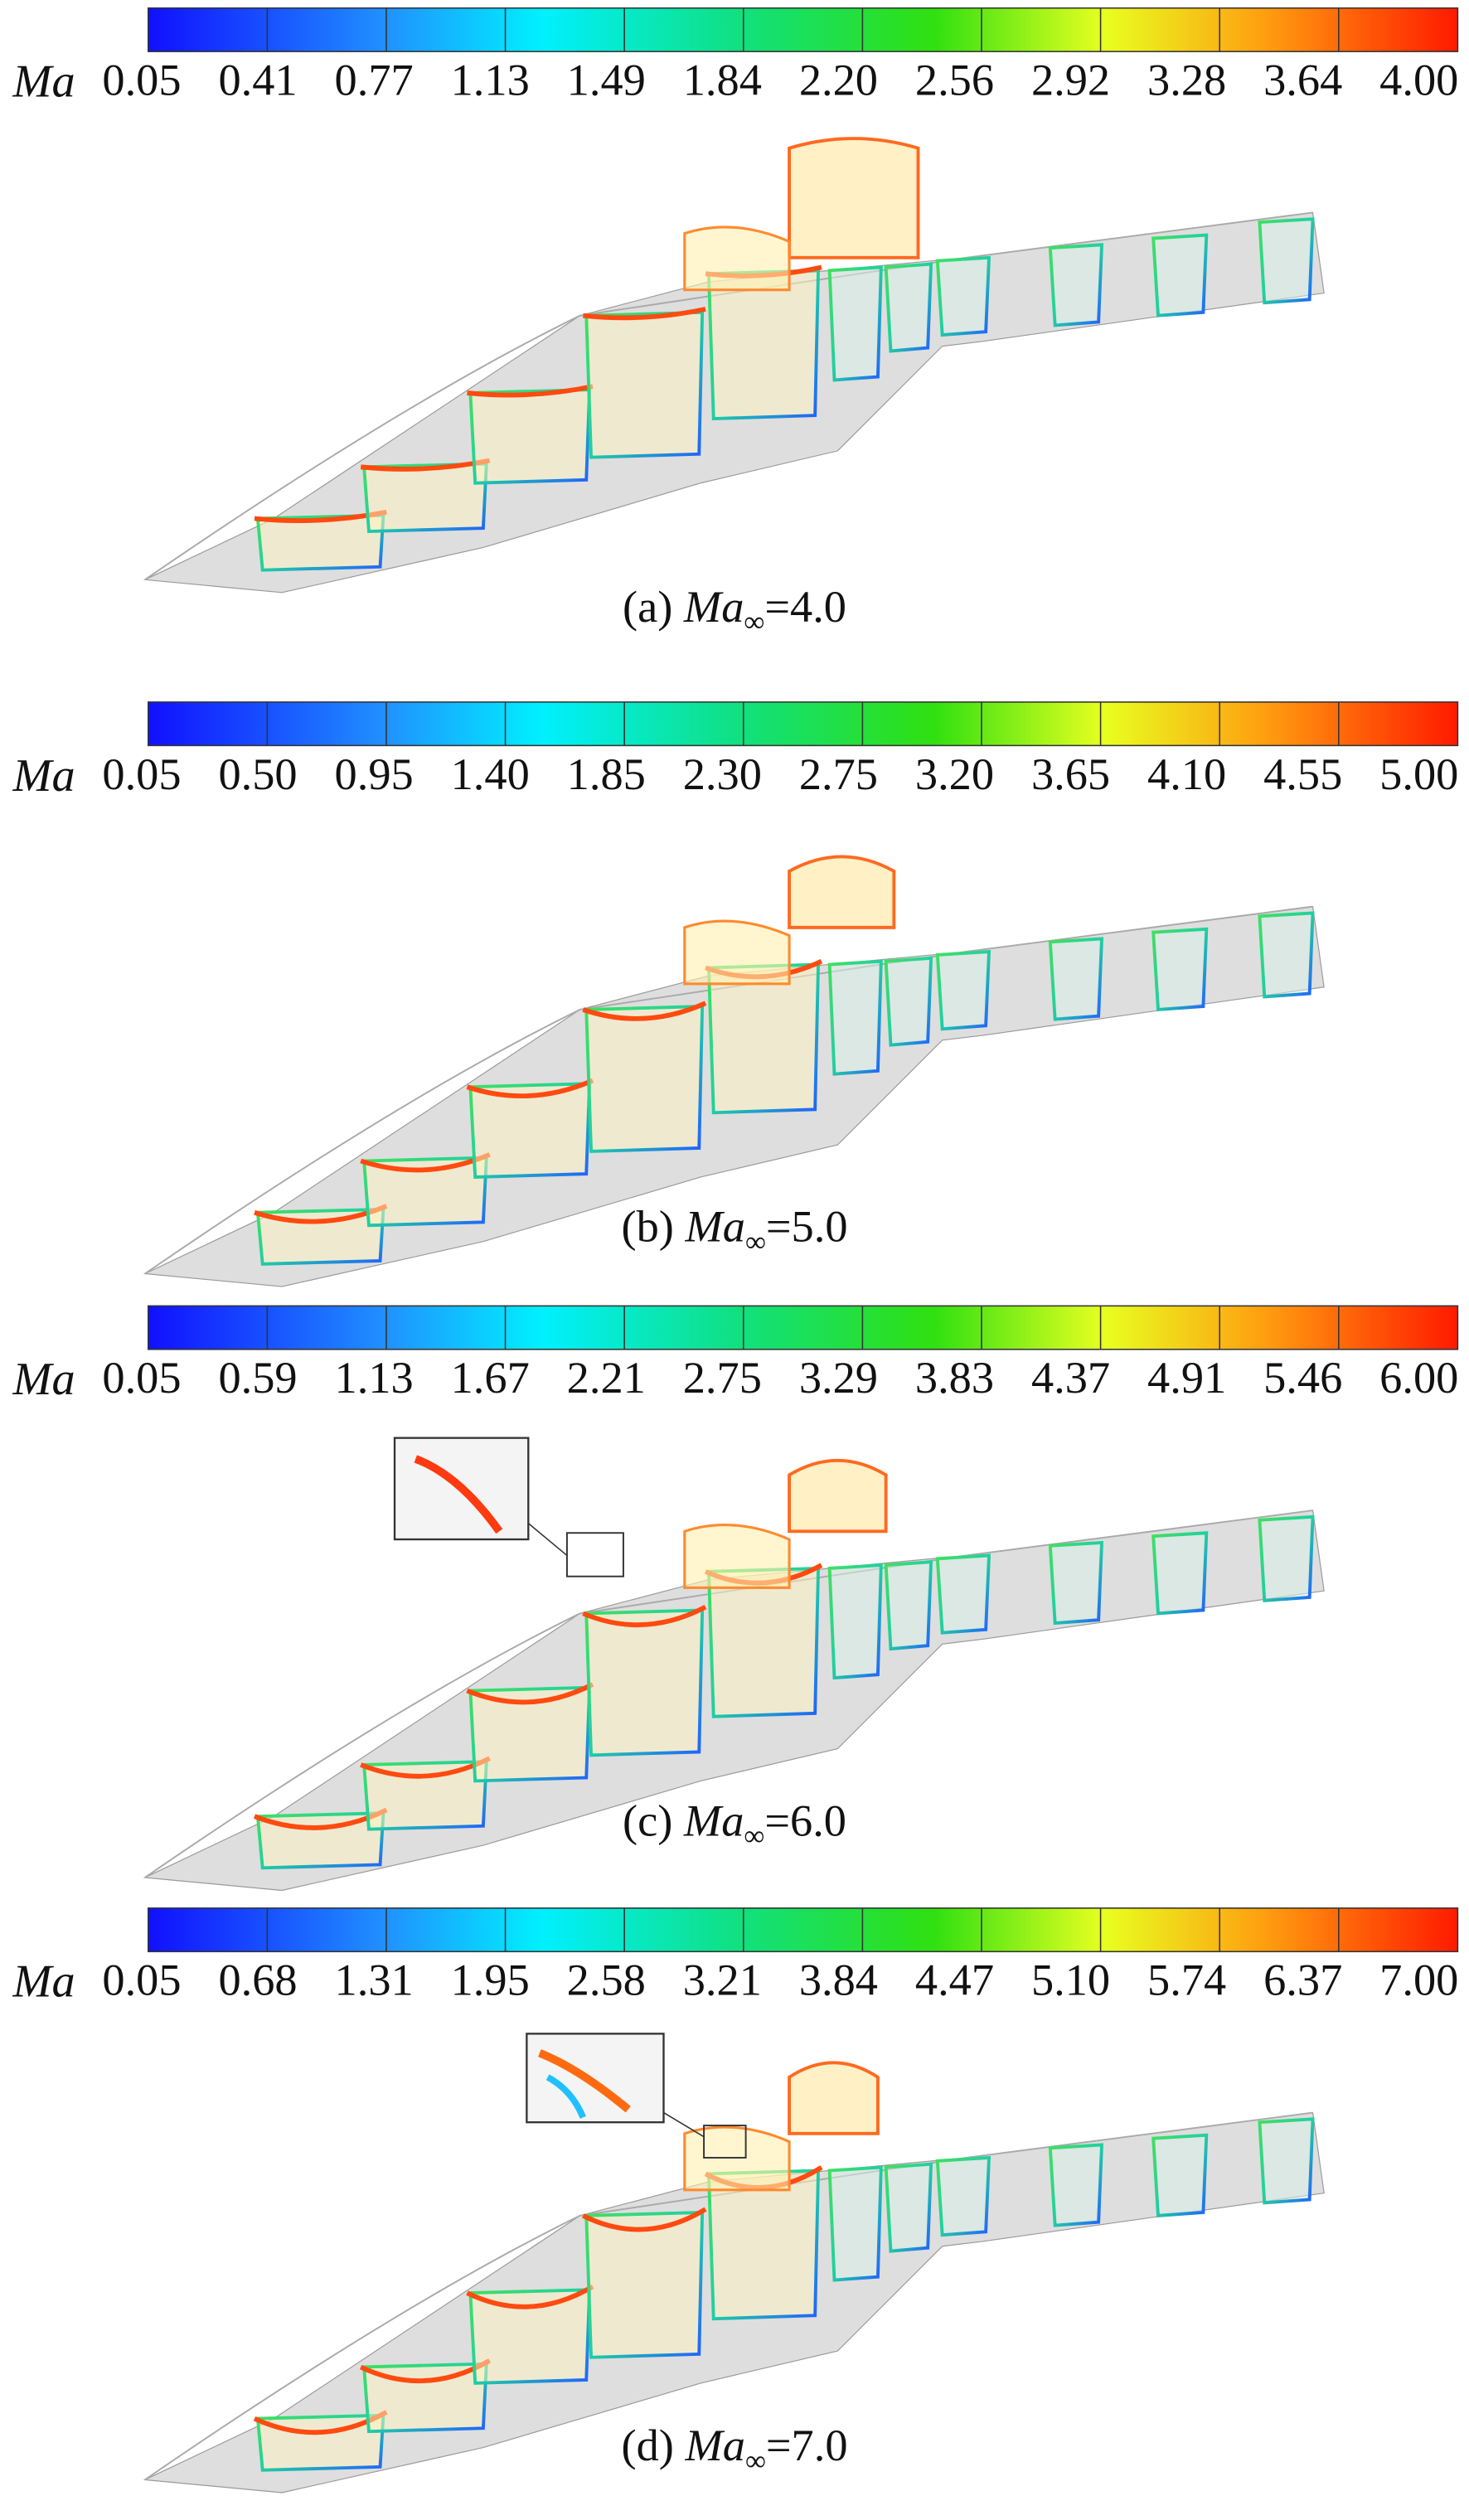  Describe the element at coordinates (1071, 1378) in the screenshot. I see `colorbar-tick-label: 4.37` at that location.